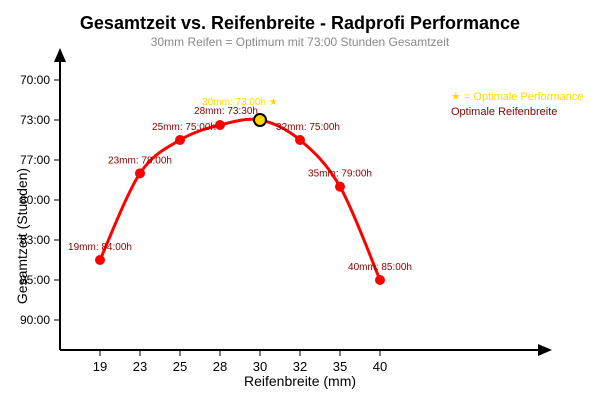  What do you see at coordinates (100, 247) in the screenshot?
I see `data-label: 19mm: 84:00h` at bounding box center [100, 247].